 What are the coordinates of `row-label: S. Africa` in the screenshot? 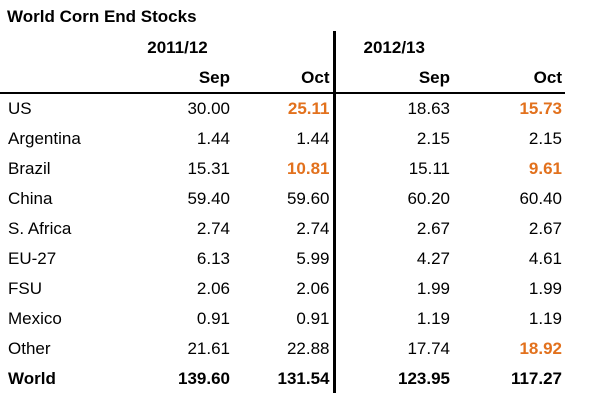 It's located at (40, 228).